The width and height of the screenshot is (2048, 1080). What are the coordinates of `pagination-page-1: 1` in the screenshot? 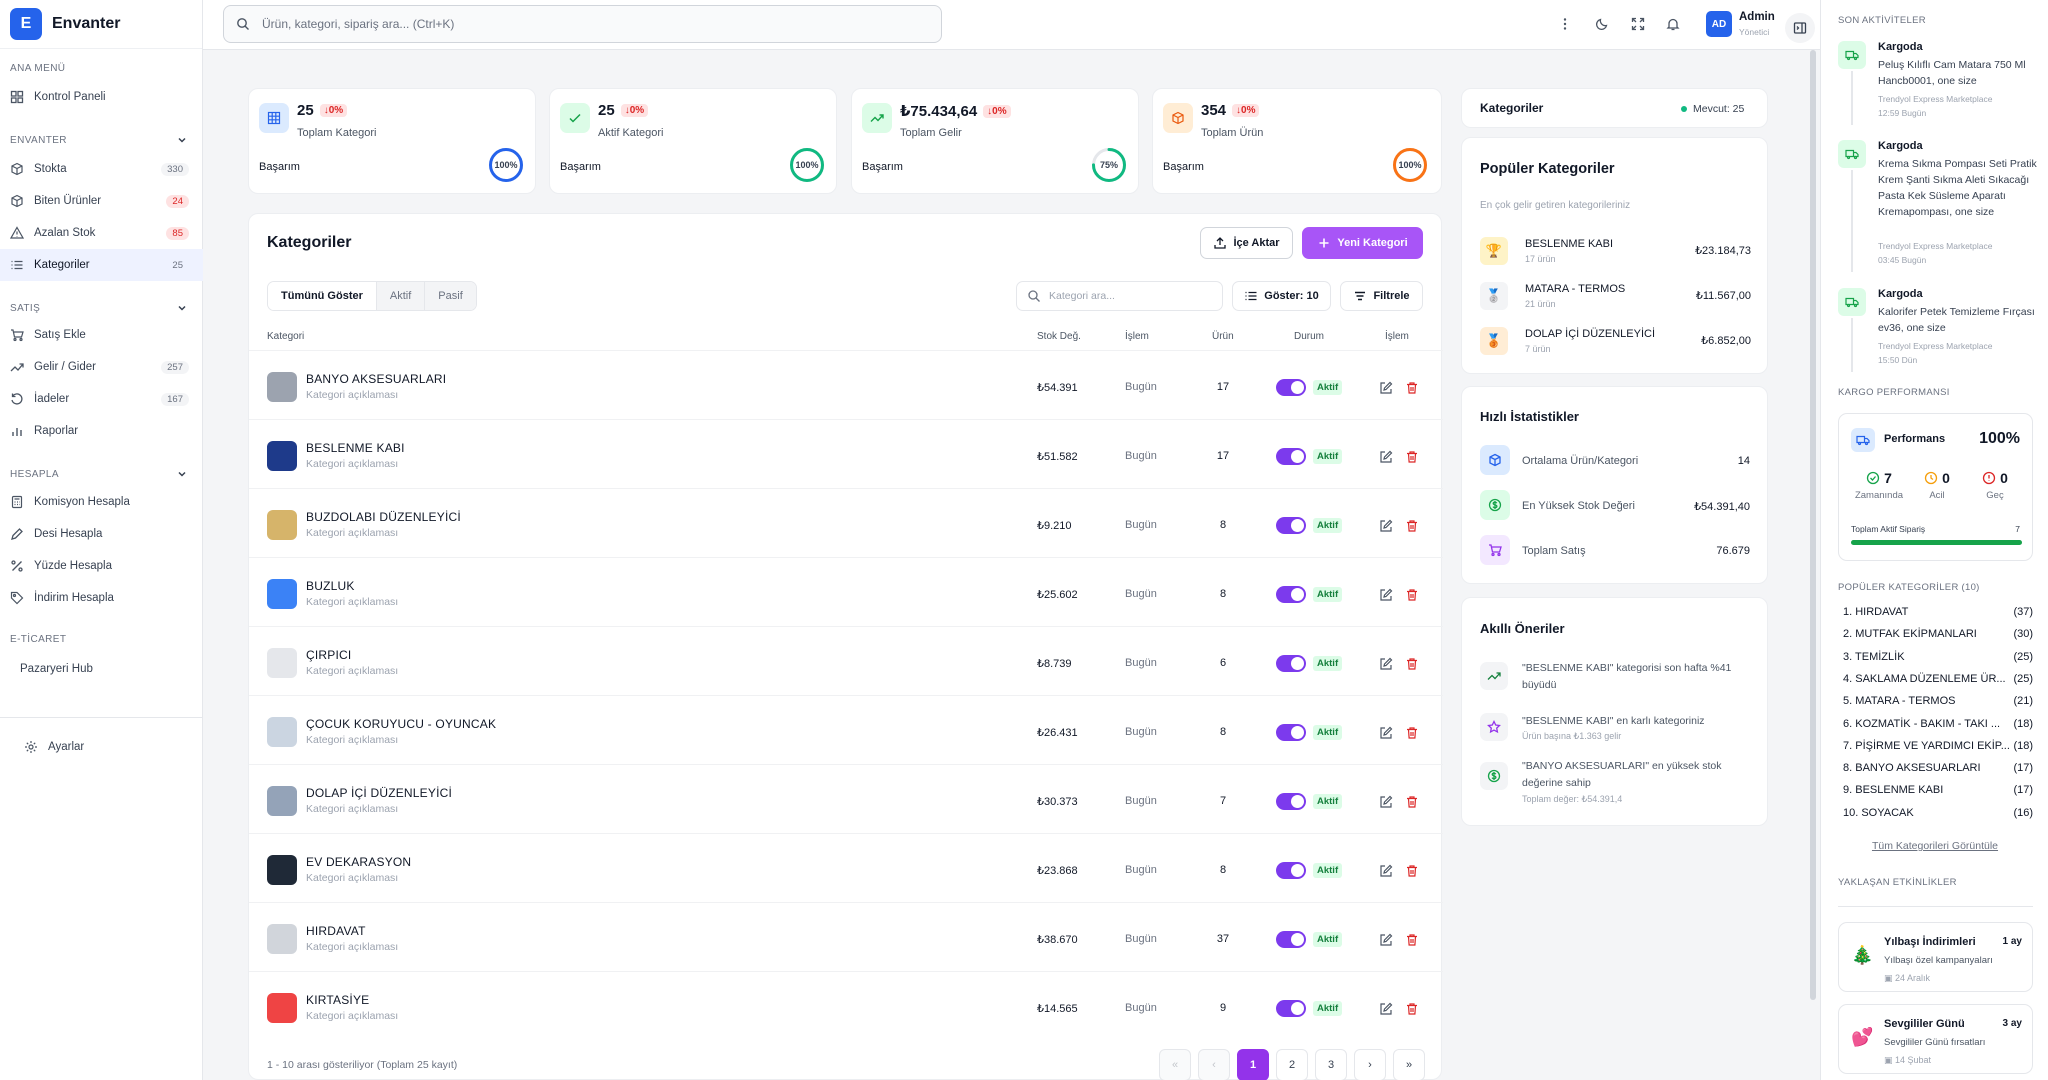 It's located at (1253, 1064).